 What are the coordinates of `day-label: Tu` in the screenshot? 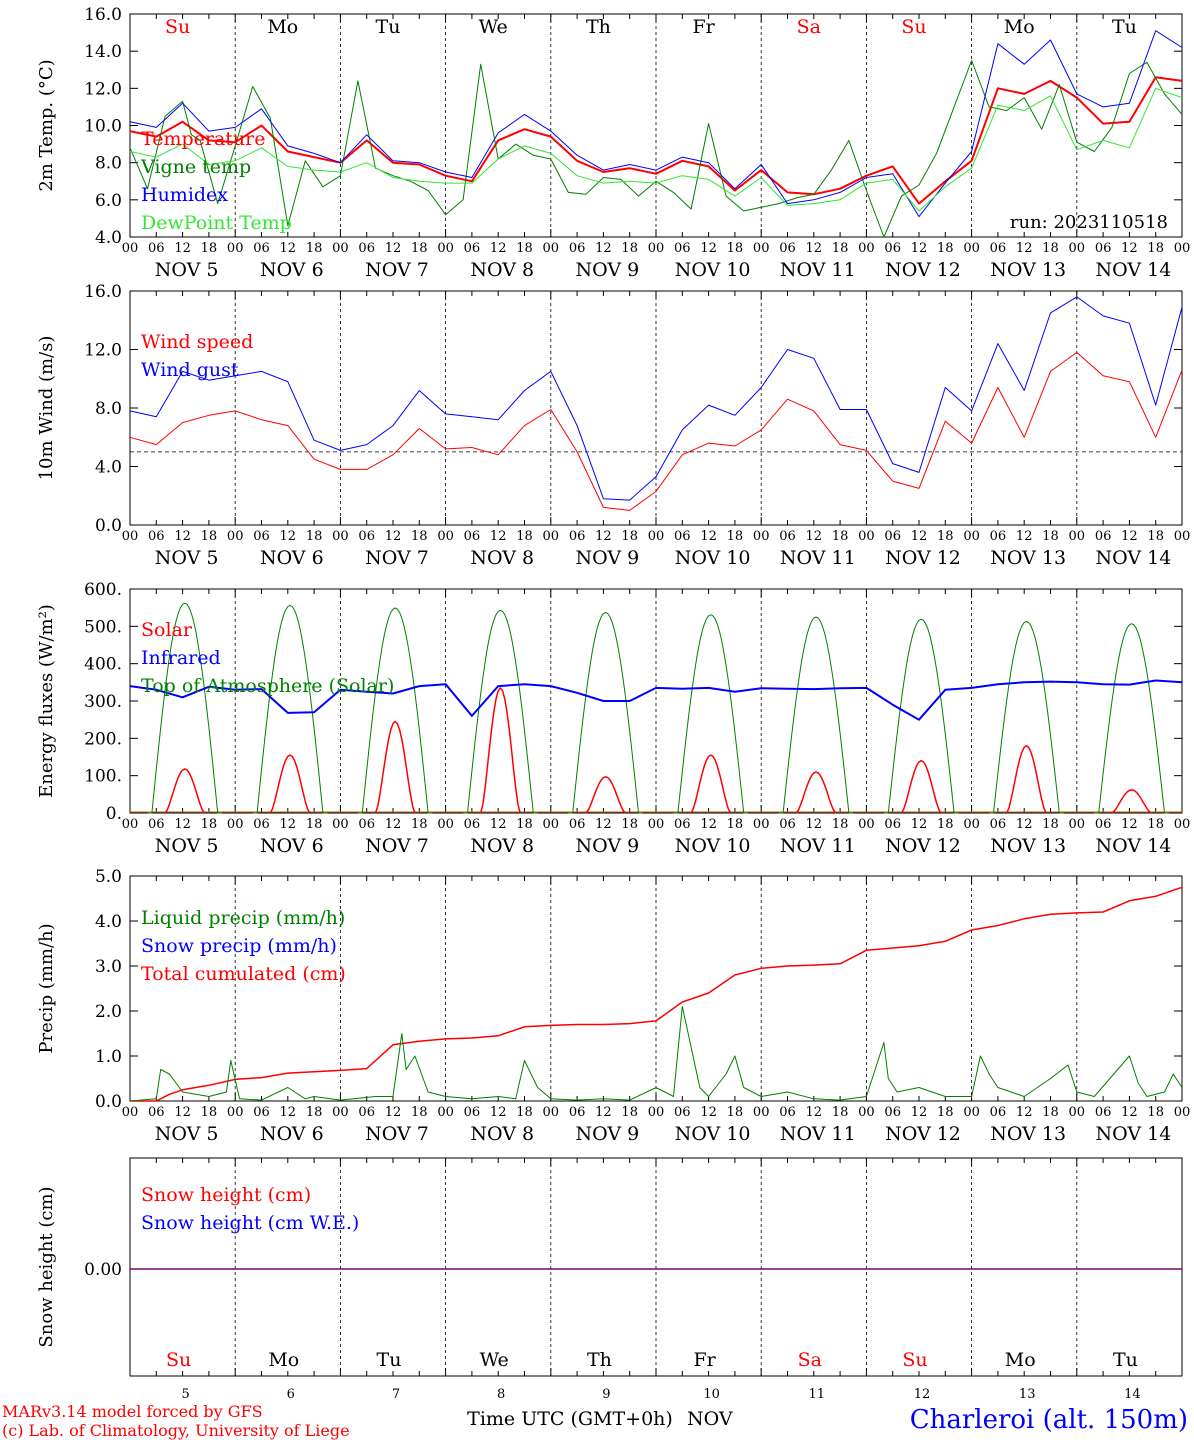 It's located at (1124, 27).